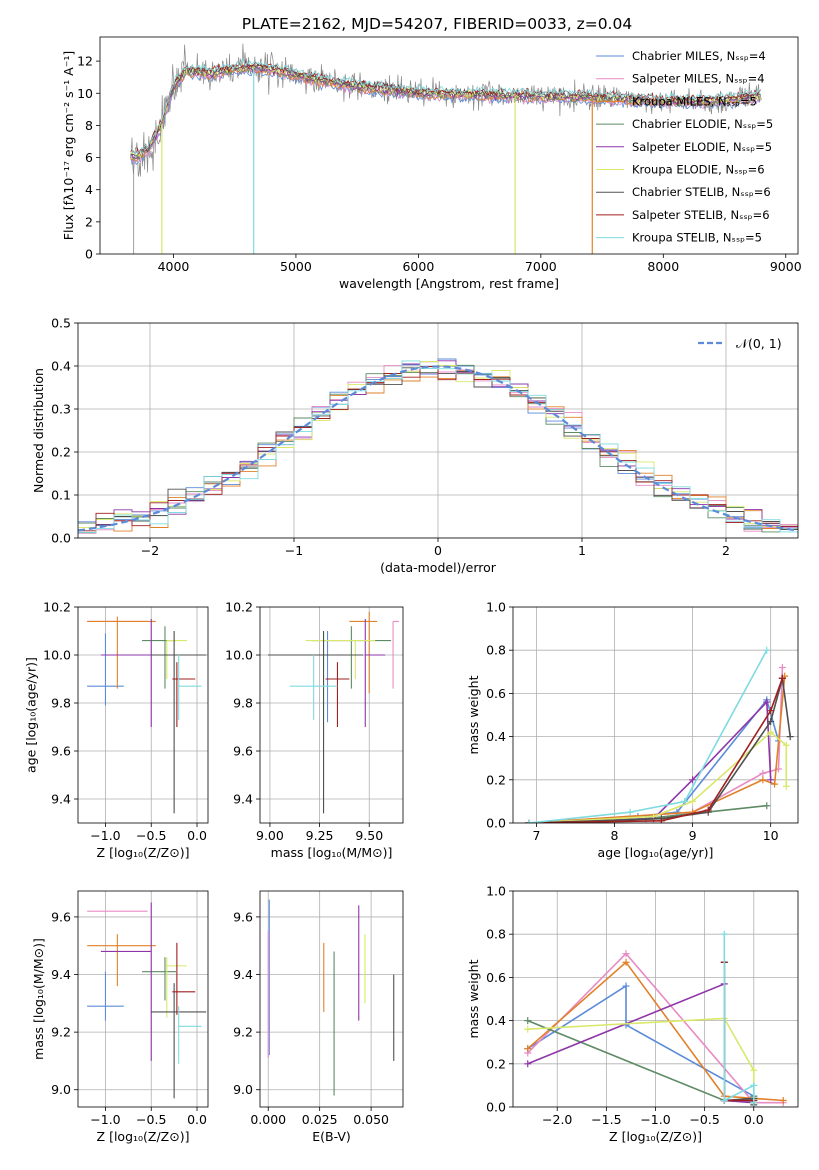  I want to click on y-tick-label: 0, so click(89, 254).